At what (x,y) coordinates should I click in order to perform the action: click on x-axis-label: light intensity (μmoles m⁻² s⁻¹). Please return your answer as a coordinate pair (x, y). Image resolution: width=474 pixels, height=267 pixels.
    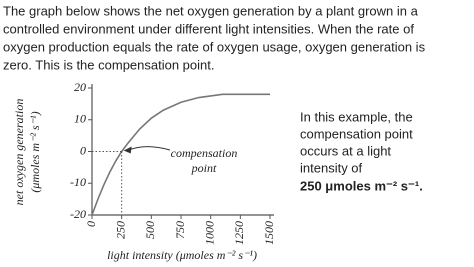
    Looking at the image, I should click on (182, 255).